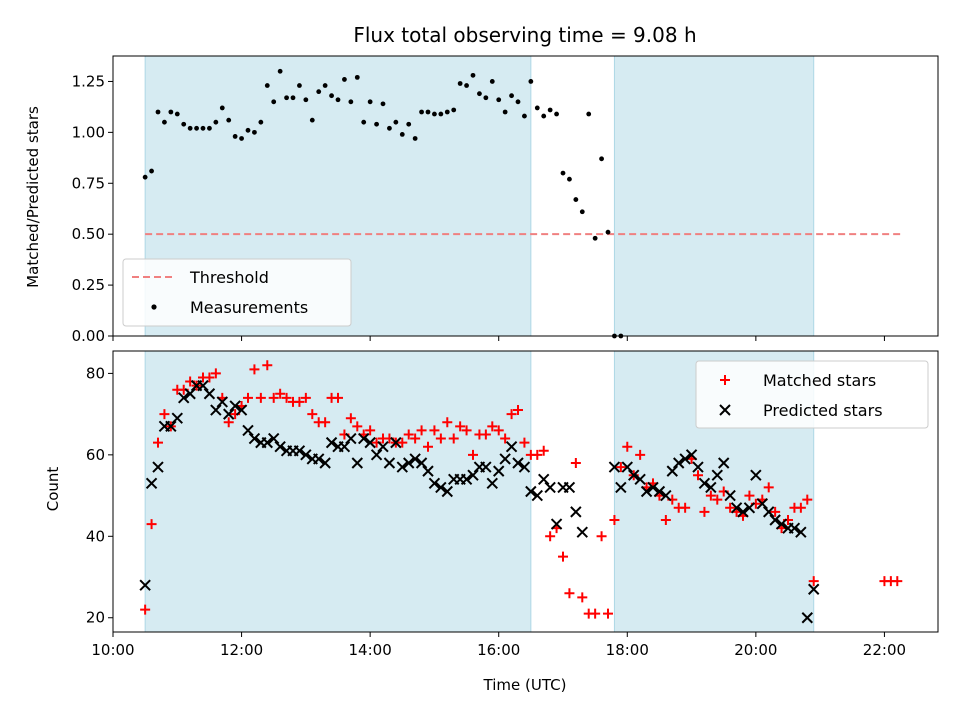 This screenshot has width=960, height=720. I want to click on top-y-axis-label: Matched/Predicted stars, so click(33, 197).